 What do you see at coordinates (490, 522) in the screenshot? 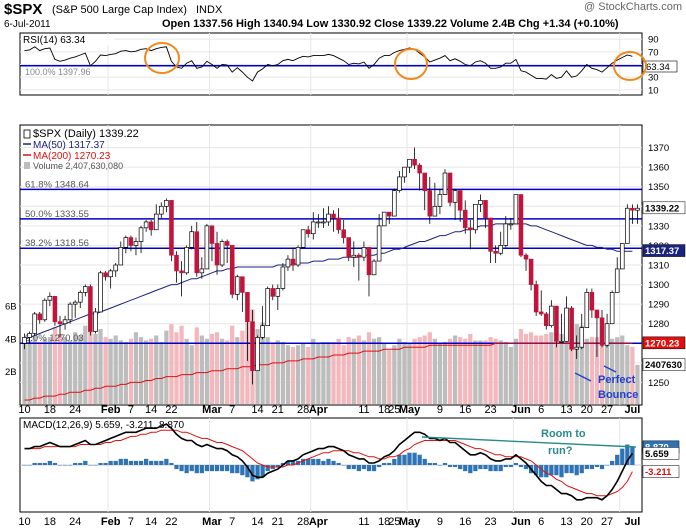
I see `x-axis-label: 23` at bounding box center [490, 522].